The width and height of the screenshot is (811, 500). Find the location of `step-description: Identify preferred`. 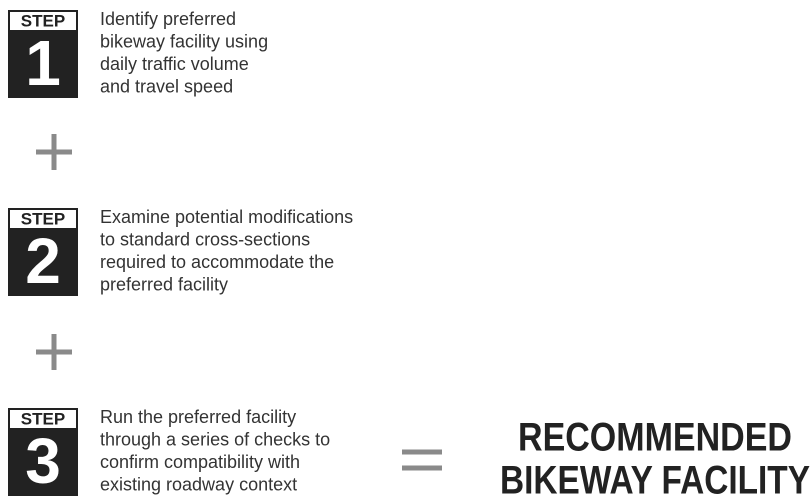

step-description: Identify preferred is located at coordinates (168, 19).